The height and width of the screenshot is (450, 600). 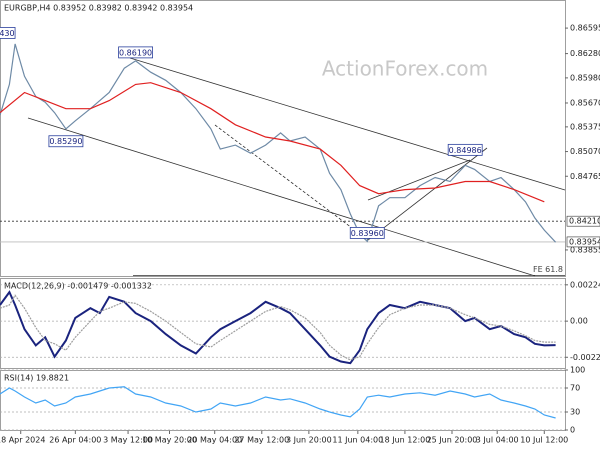 What do you see at coordinates (575, 388) in the screenshot?
I see `y-tick-label: 70` at bounding box center [575, 388].